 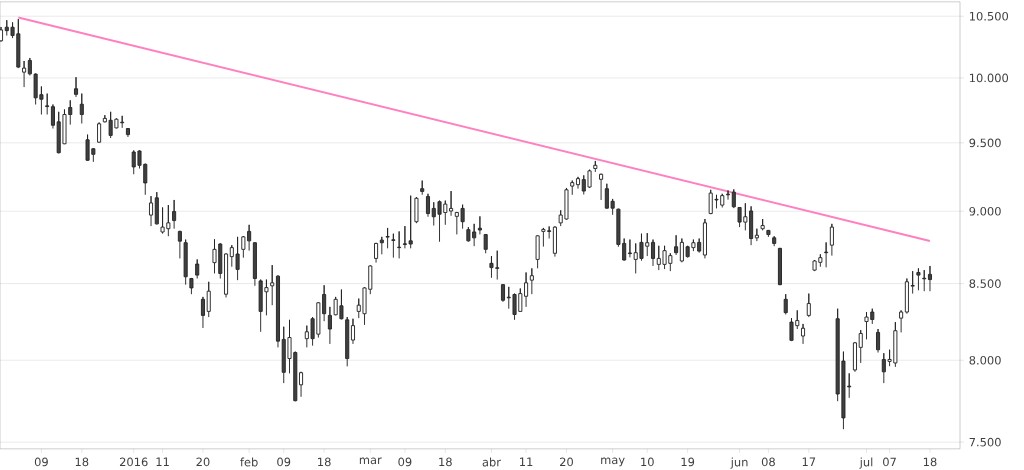 What do you see at coordinates (985, 143) in the screenshot?
I see `y-tick-label: 9.500` at bounding box center [985, 143].